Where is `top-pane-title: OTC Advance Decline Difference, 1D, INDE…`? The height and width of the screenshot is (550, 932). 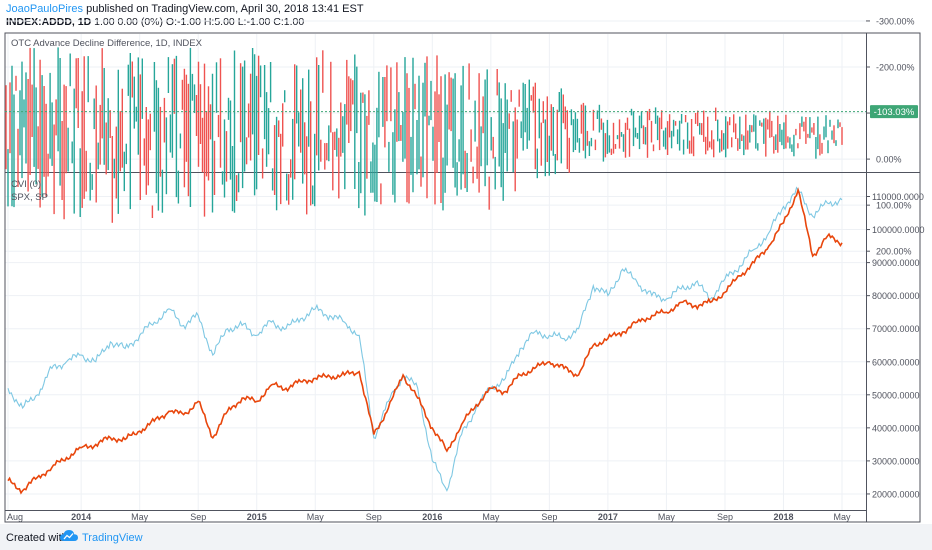 top-pane-title: OTC Advance Decline Difference, 1D, INDE… is located at coordinates (107, 43).